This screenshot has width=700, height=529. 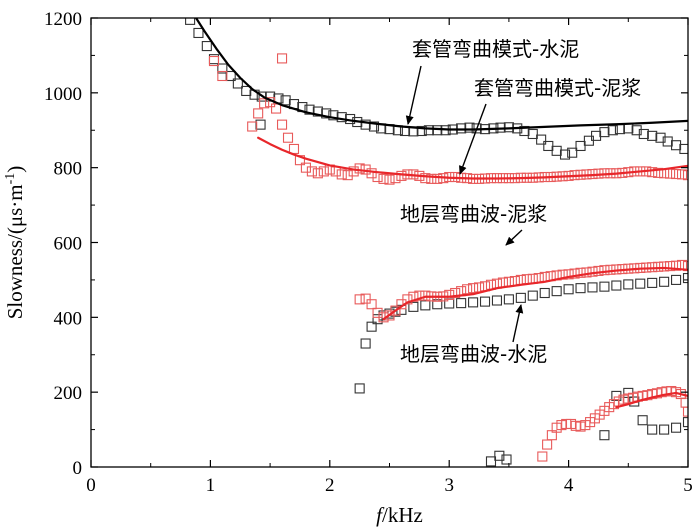 I want to click on annotation-label: 套管弯曲模式-水泥, so click(x=495, y=49).